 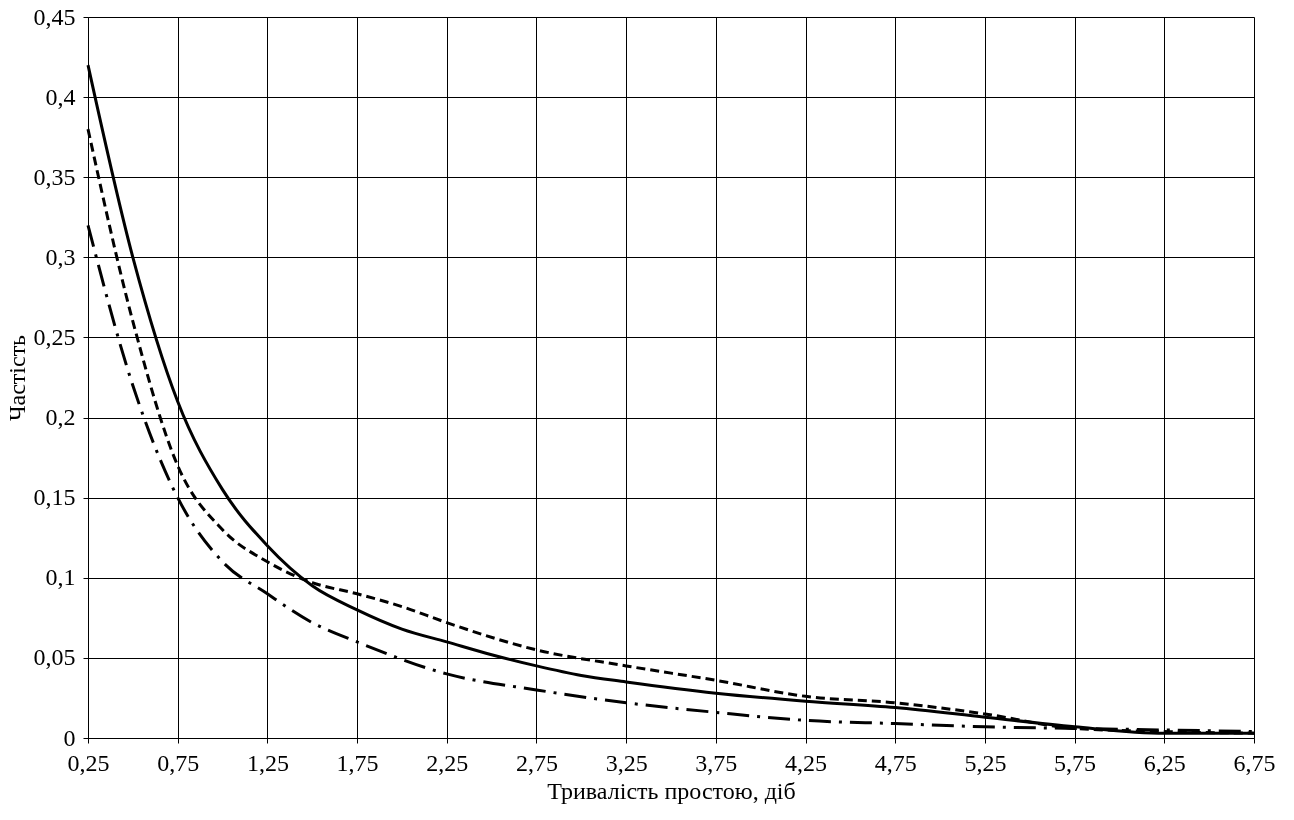 I want to click on x-tick-label: 0,25, so click(x=88, y=762).